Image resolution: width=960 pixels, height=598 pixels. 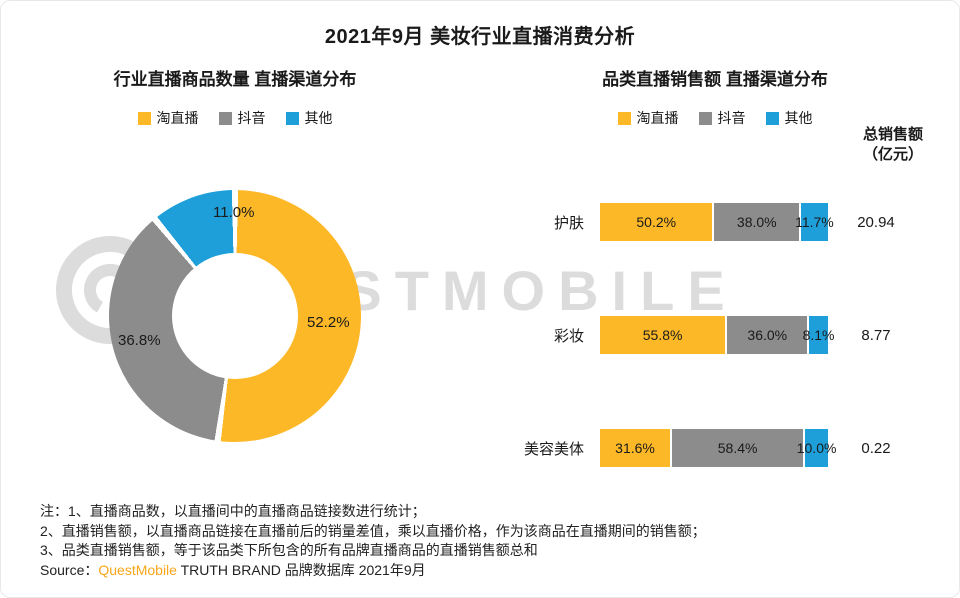 What do you see at coordinates (876, 335) in the screenshot?
I see `bar-total-value: 8.77` at bounding box center [876, 335].